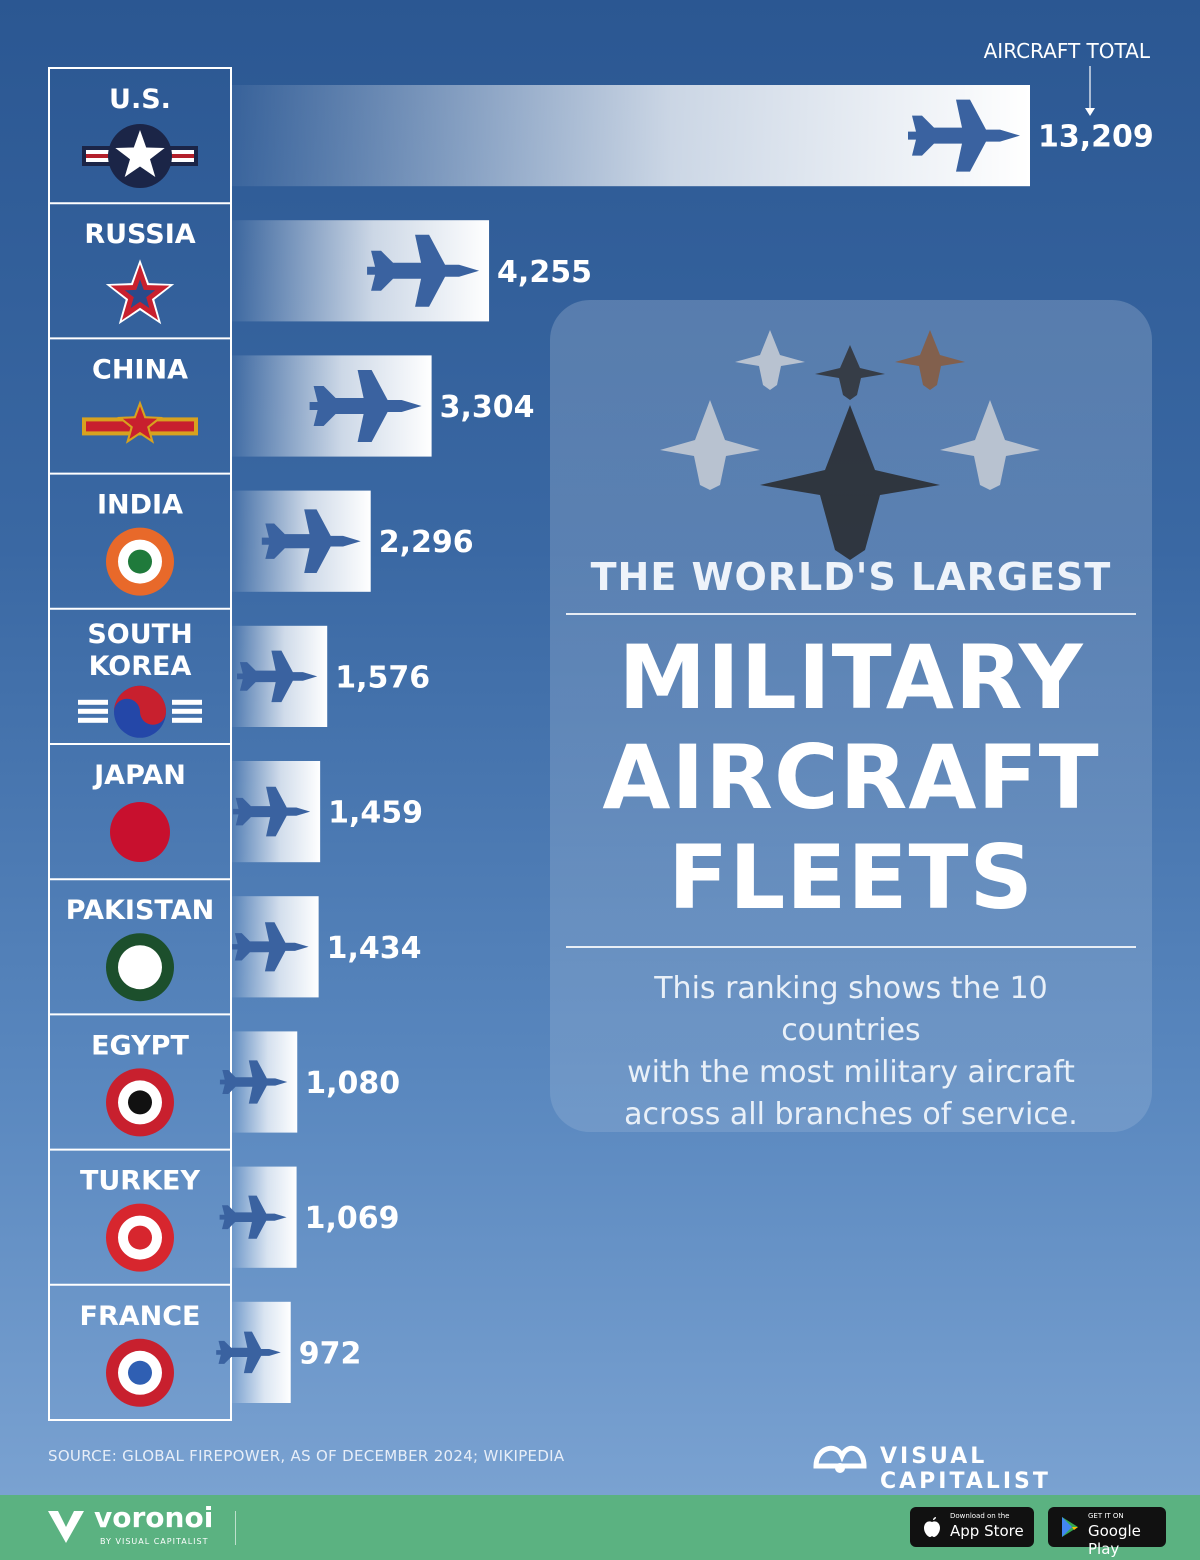 The width and height of the screenshot is (1200, 1560). What do you see at coordinates (139, 775) in the screenshot?
I see `country-label: JAPAN` at bounding box center [139, 775].